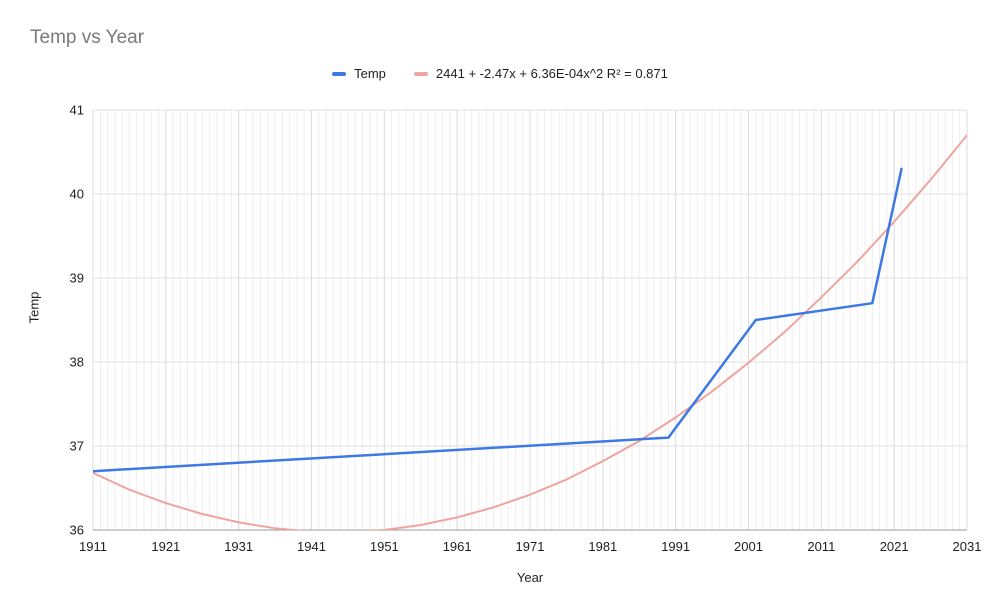  What do you see at coordinates (370, 73) in the screenshot?
I see `legend-label-temp: Temp` at bounding box center [370, 73].